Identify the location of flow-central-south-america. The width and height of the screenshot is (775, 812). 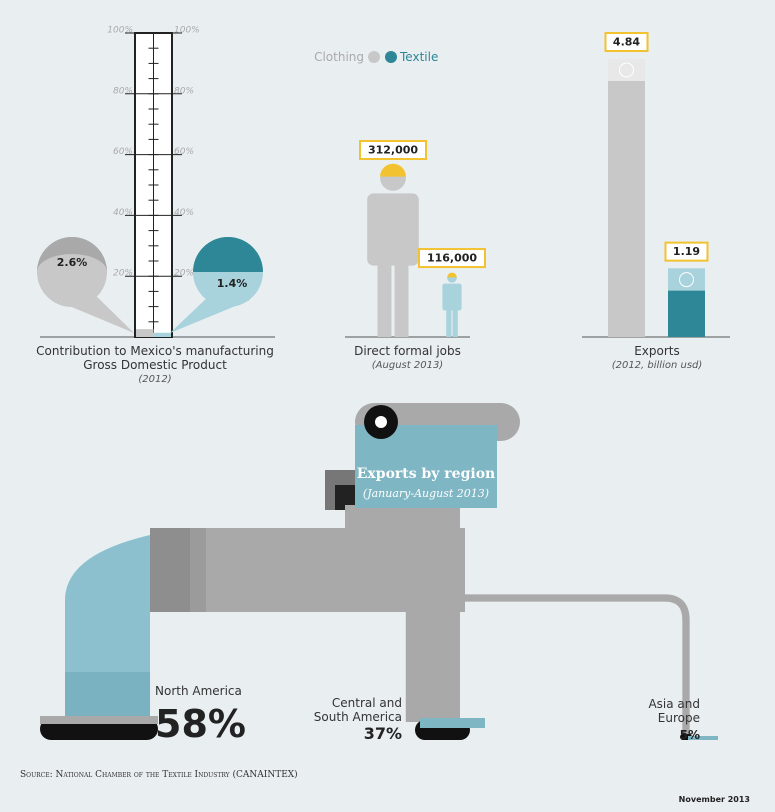
(432, 625).